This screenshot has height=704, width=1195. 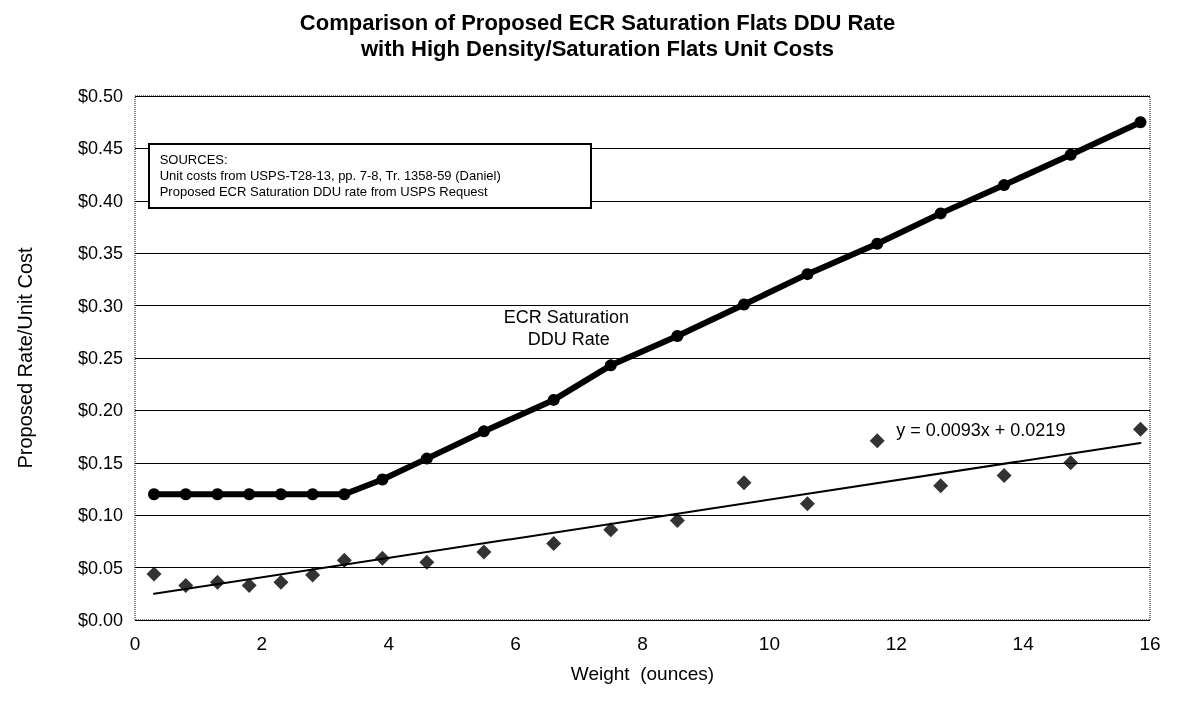 I want to click on y-tick-label: $0.30, so click(x=100, y=305).